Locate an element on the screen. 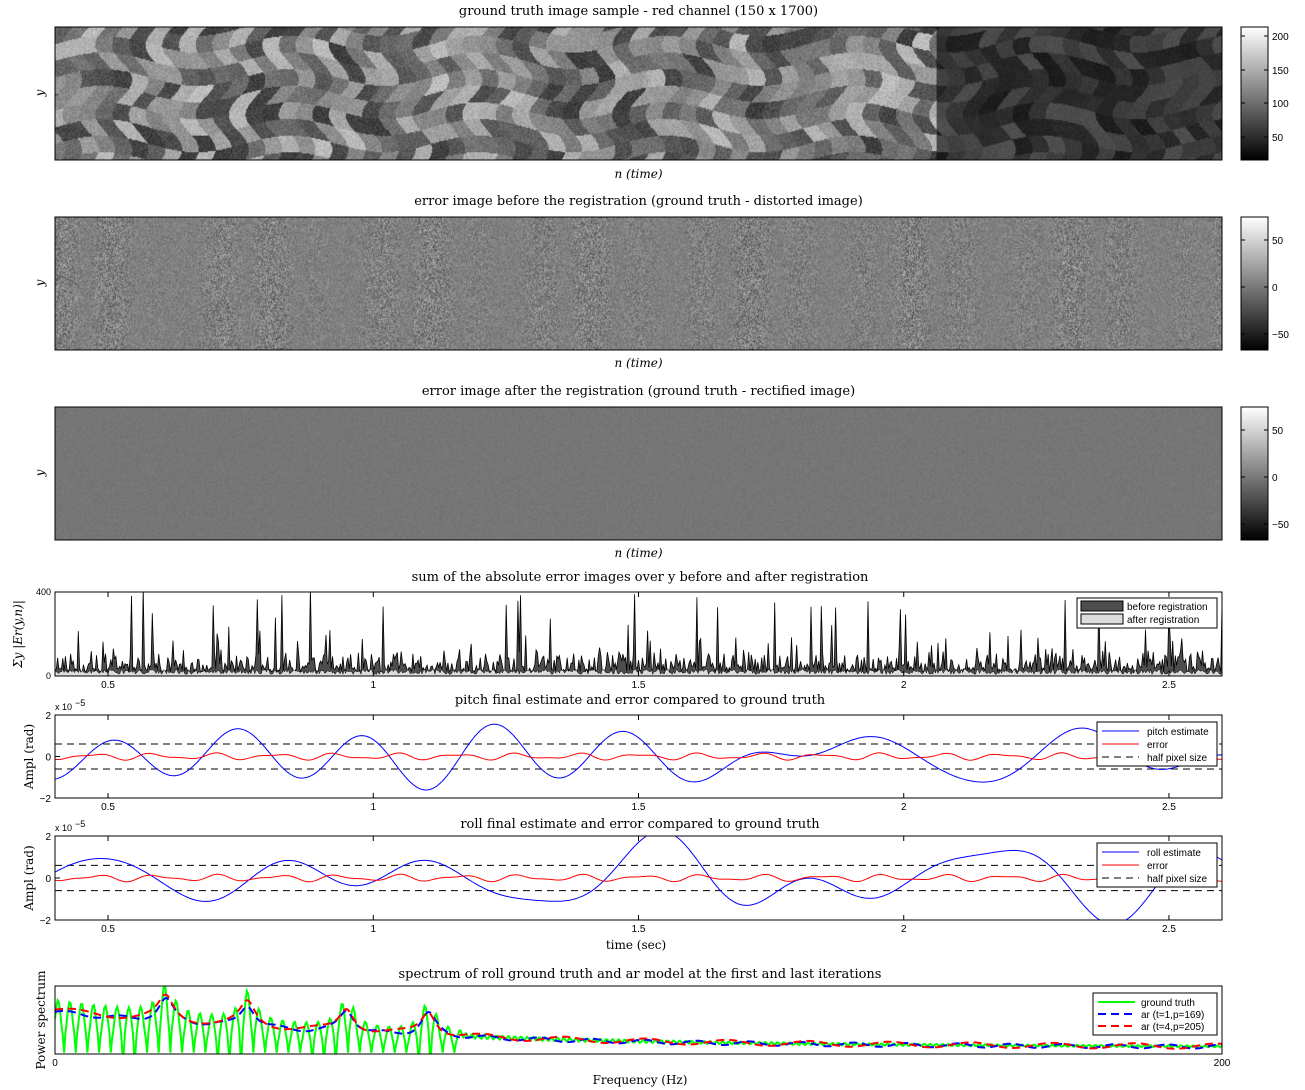  legend-label: ar (t=4,p=205) is located at coordinates (1172, 1027).